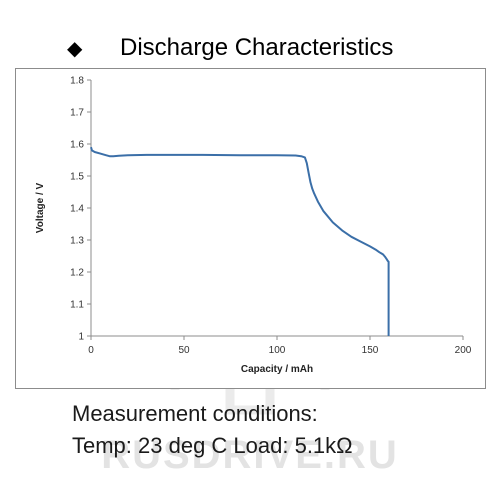 This screenshot has height=500, width=500. Describe the element at coordinates (81, 337) in the screenshot. I see `y-tick-label: 1` at that location.